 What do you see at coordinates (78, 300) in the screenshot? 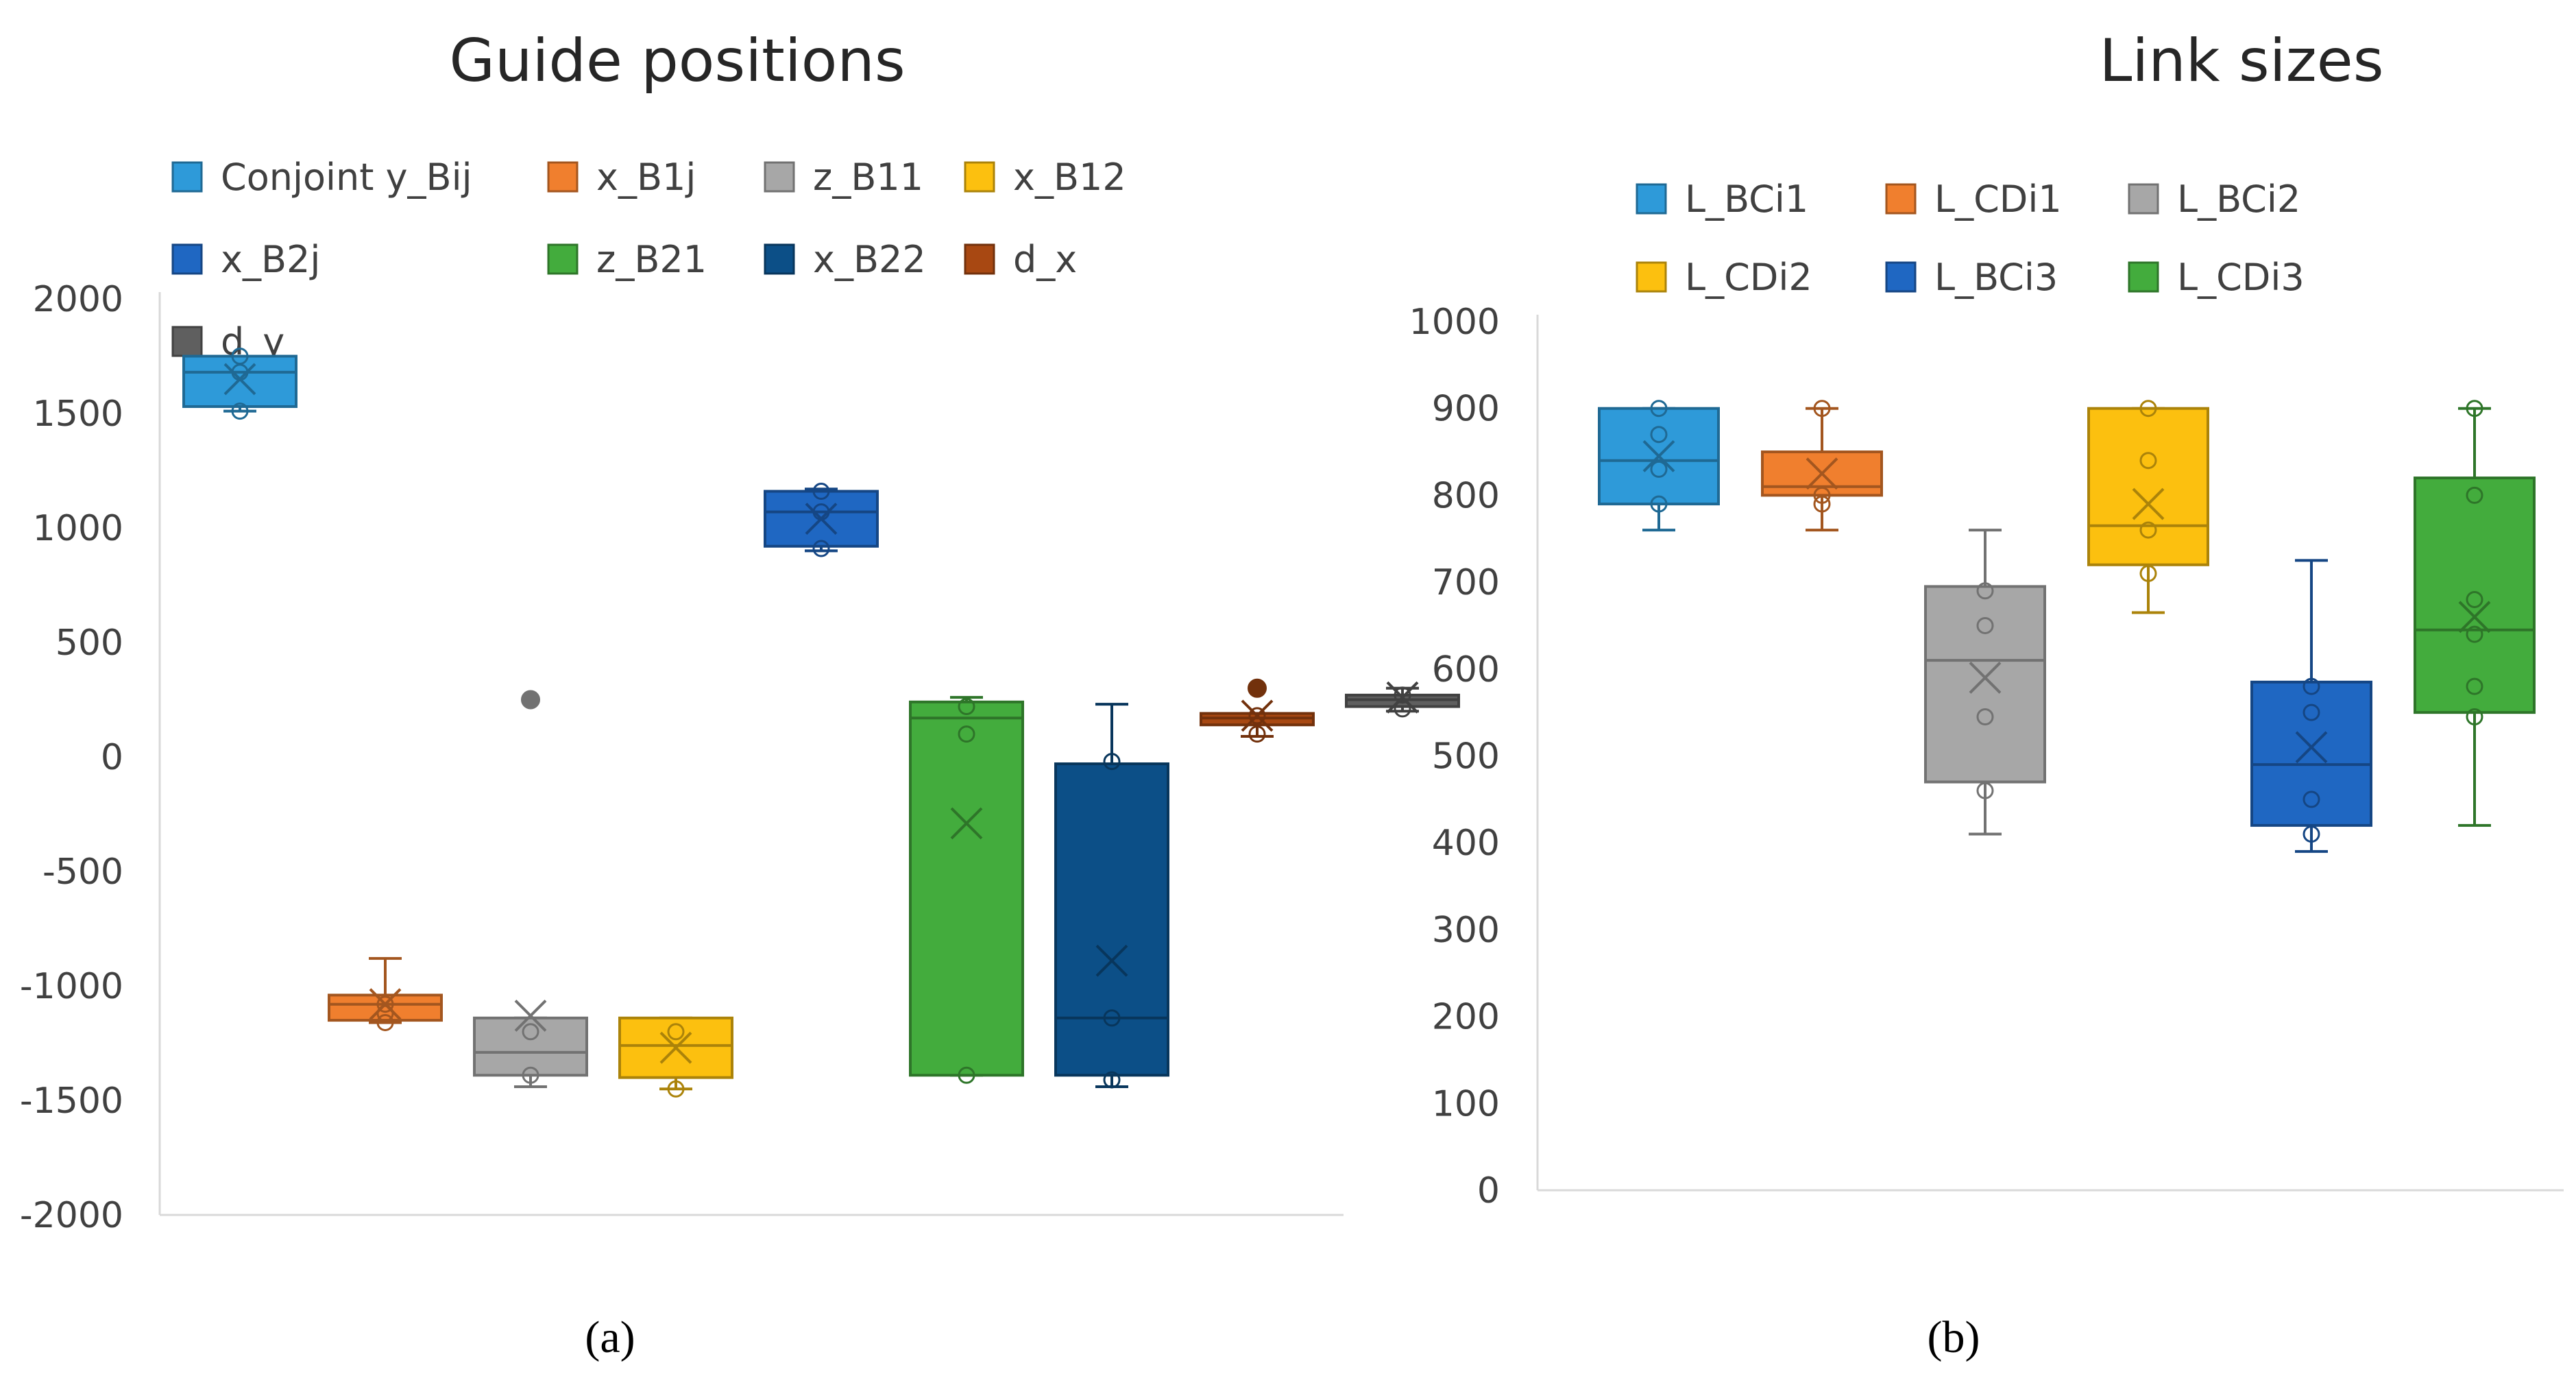
I see `y-tick-label: 2000` at bounding box center [78, 300].